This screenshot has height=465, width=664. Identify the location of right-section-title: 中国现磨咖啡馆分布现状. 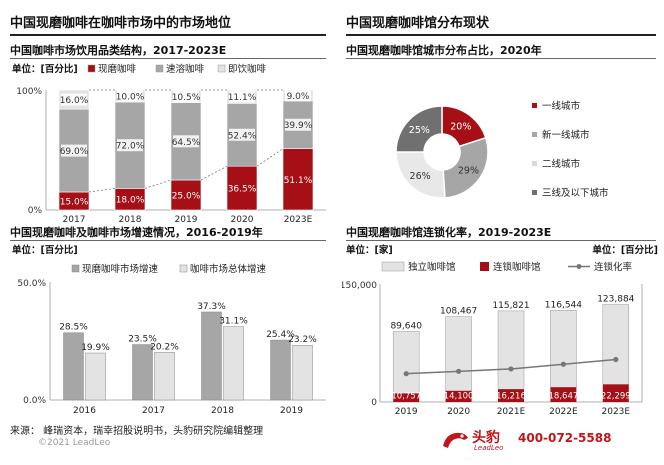
(418, 23).